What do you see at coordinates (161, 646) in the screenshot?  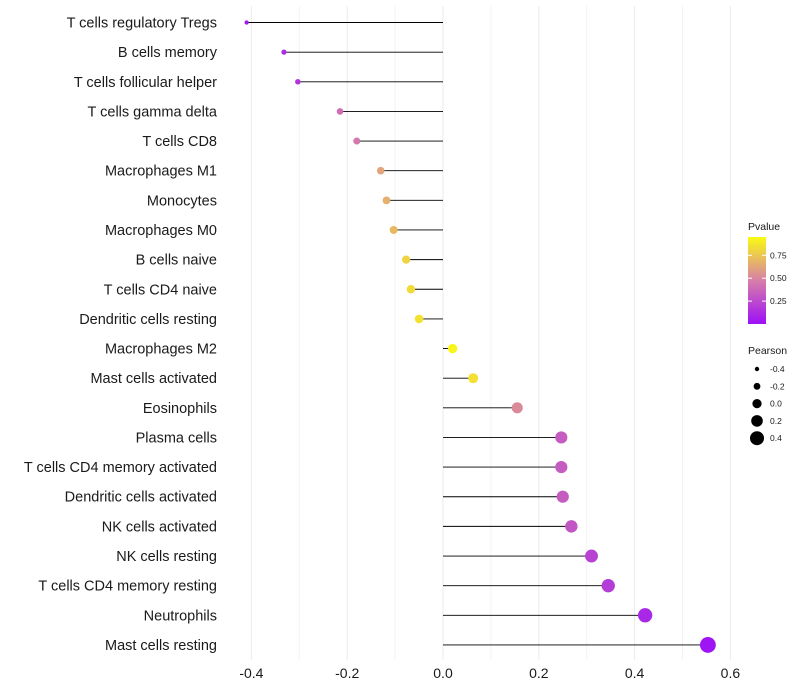 I see `category-label: Mast cells resting` at bounding box center [161, 646].